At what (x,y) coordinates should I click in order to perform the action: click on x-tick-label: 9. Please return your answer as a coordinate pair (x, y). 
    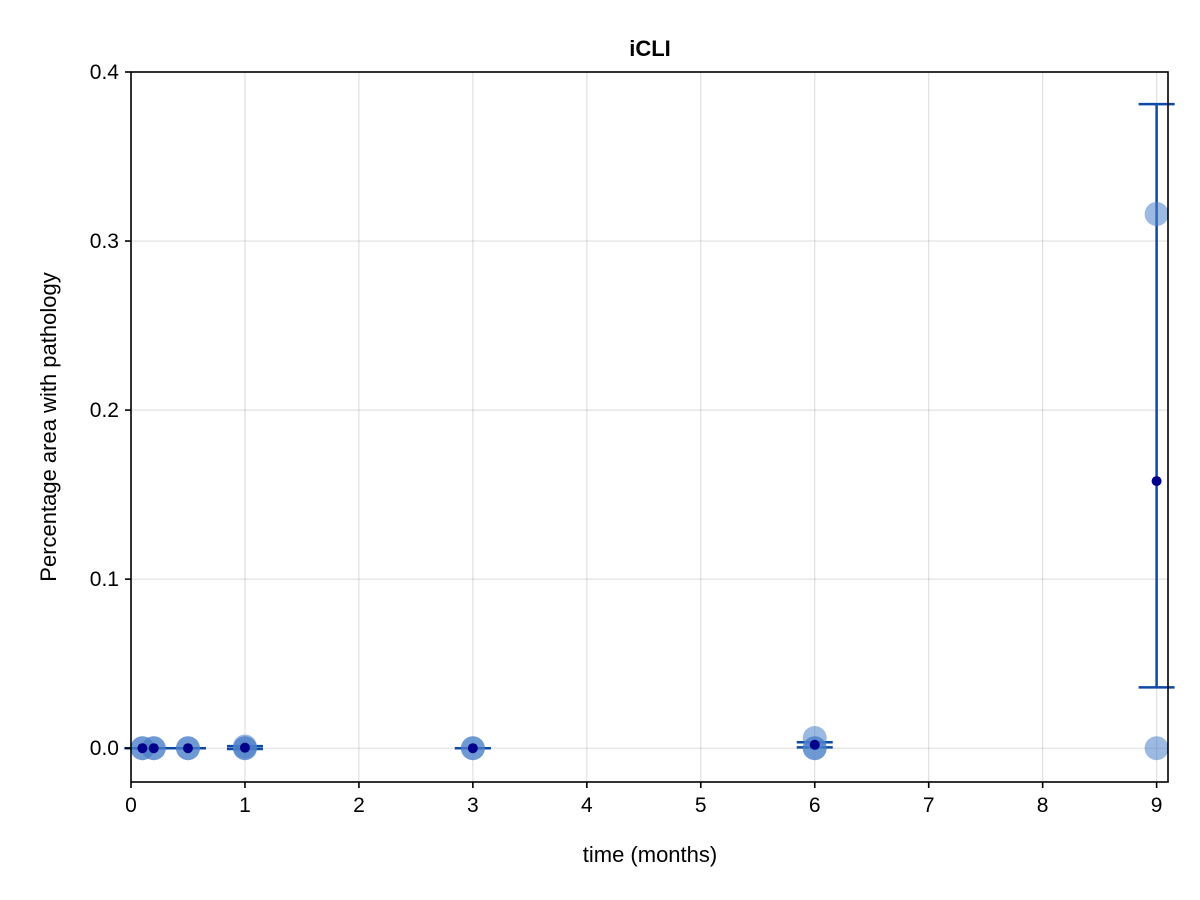
    Looking at the image, I should click on (1157, 805).